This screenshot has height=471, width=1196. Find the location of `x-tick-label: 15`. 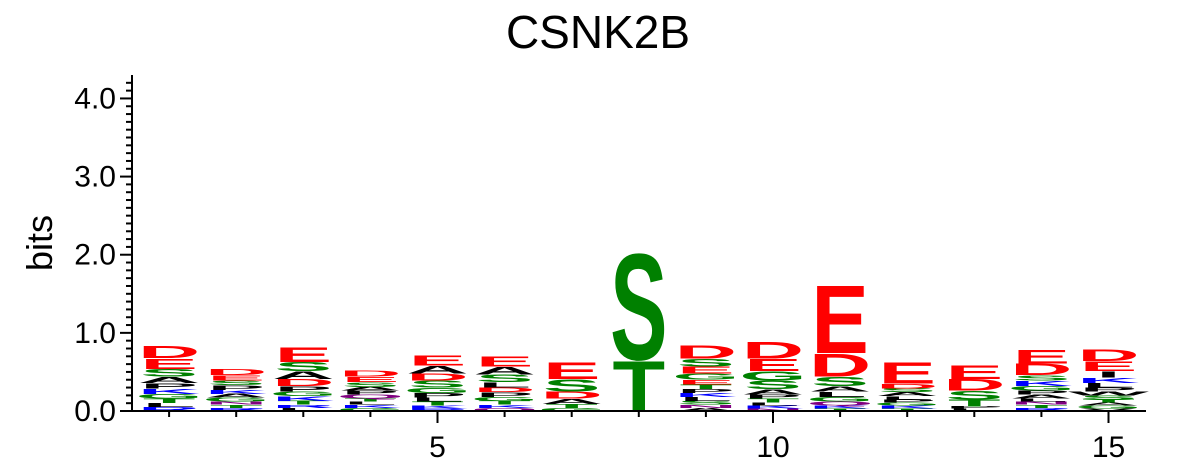

x-tick-label: 15 is located at coordinates (1108, 447).